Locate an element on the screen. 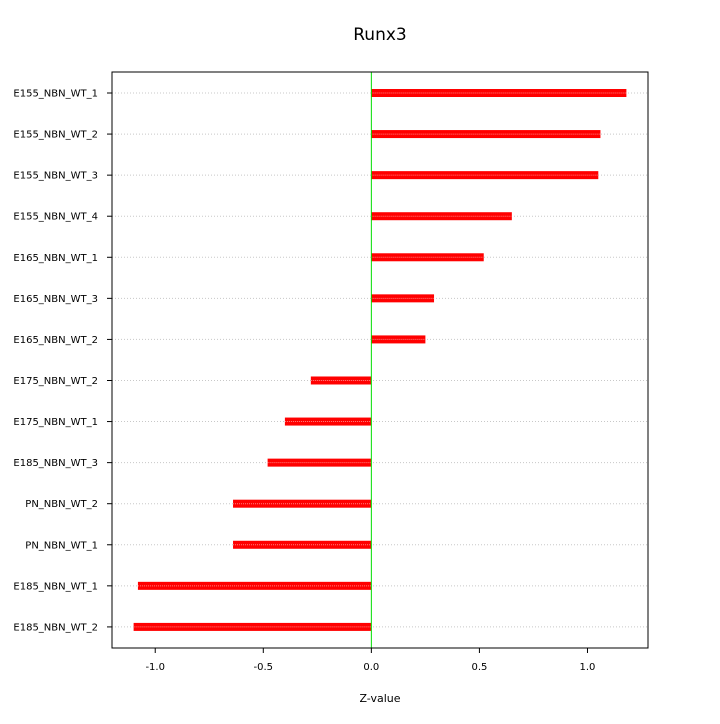 The image size is (720, 724). y-tick-label: E185_NBN_WT_2 is located at coordinates (55, 627).